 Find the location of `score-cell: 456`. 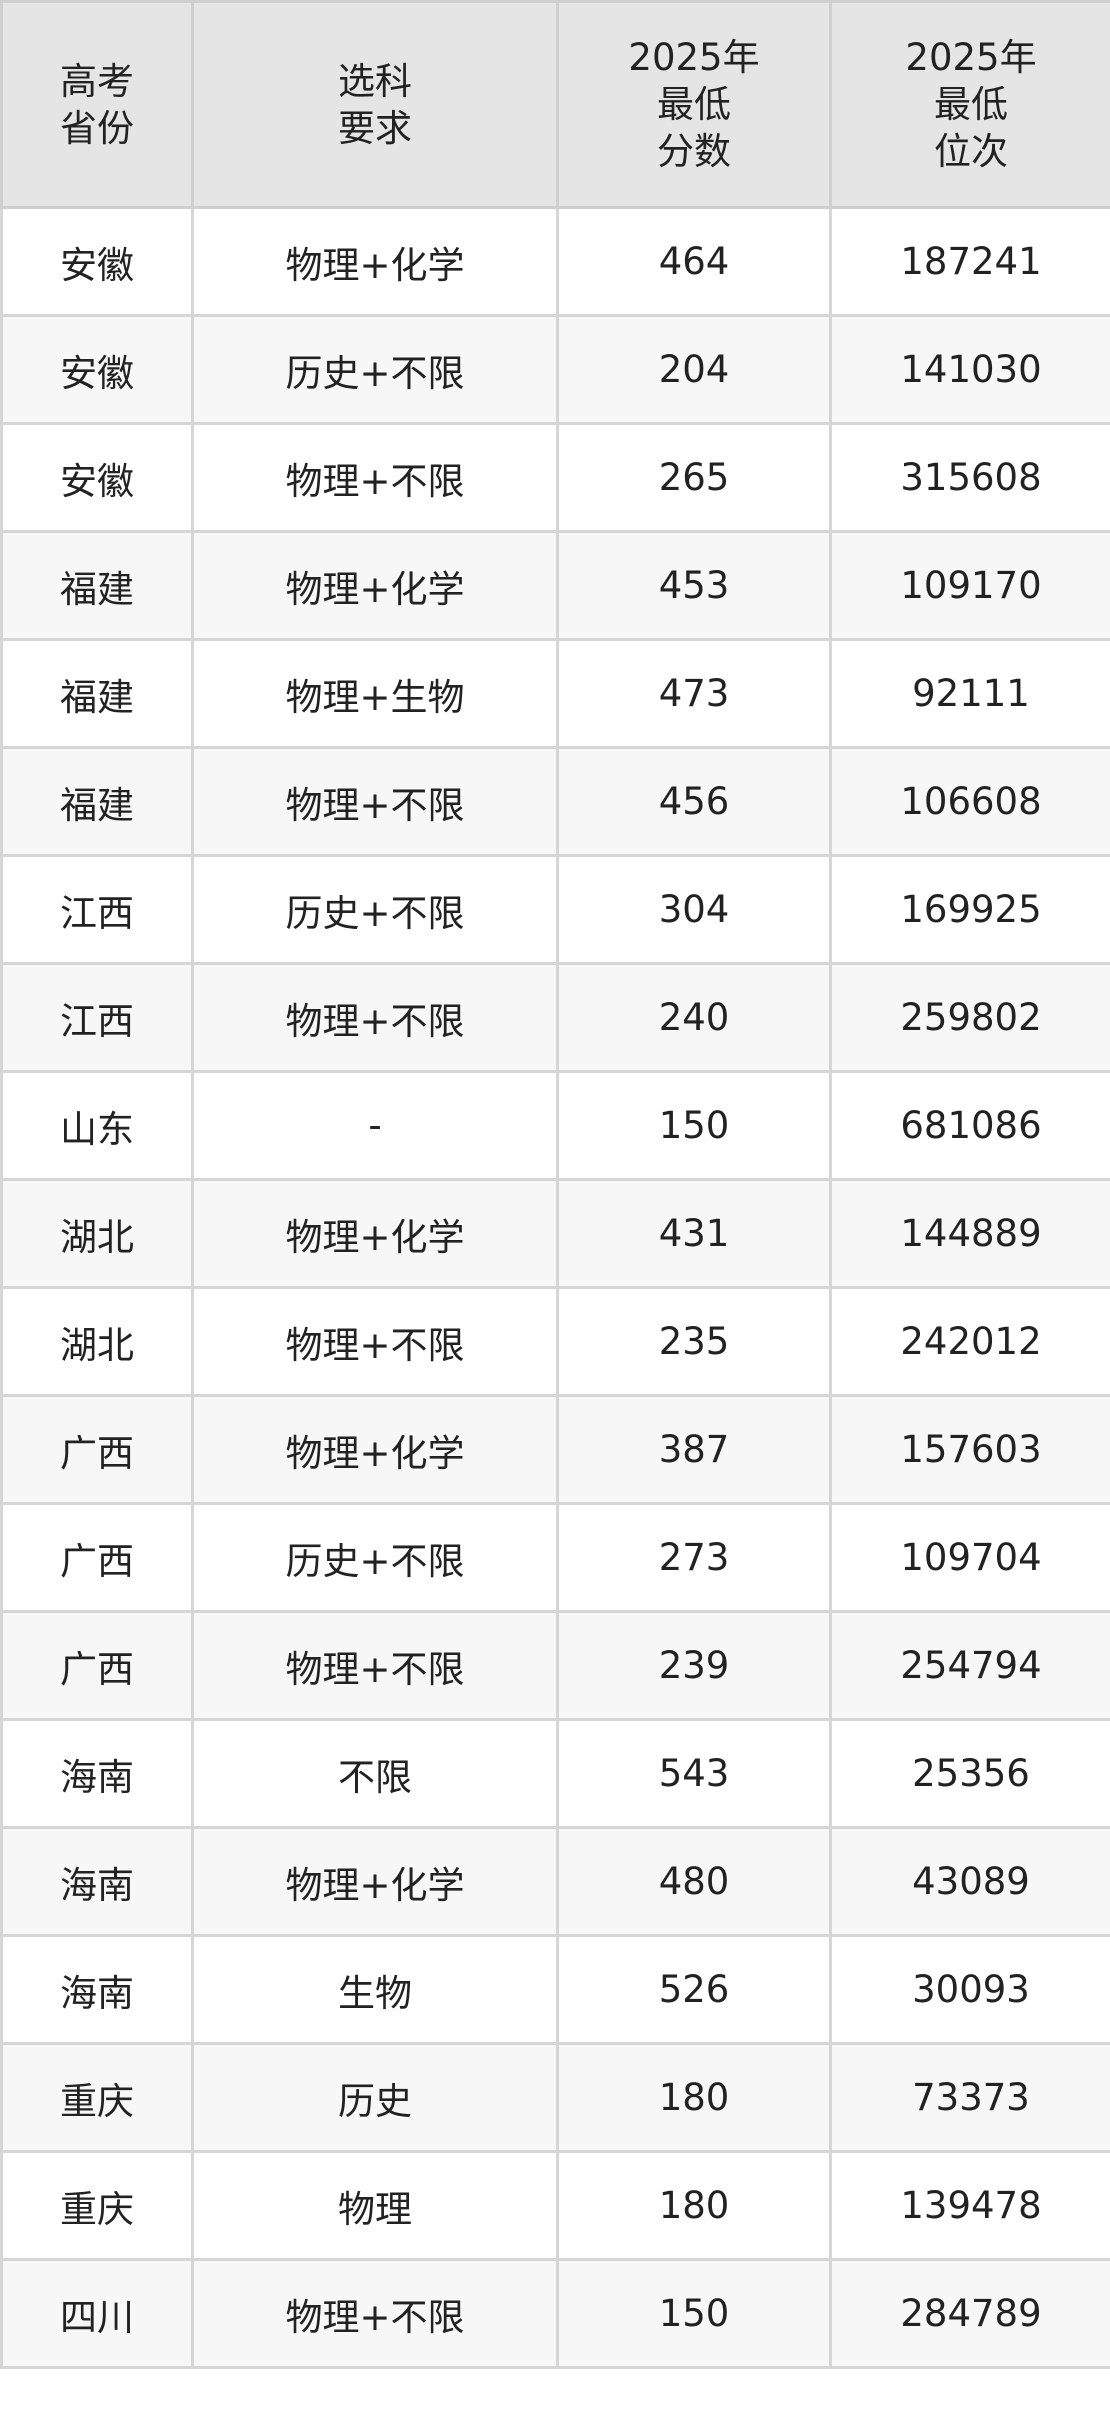

score-cell: 456 is located at coordinates (694, 801).